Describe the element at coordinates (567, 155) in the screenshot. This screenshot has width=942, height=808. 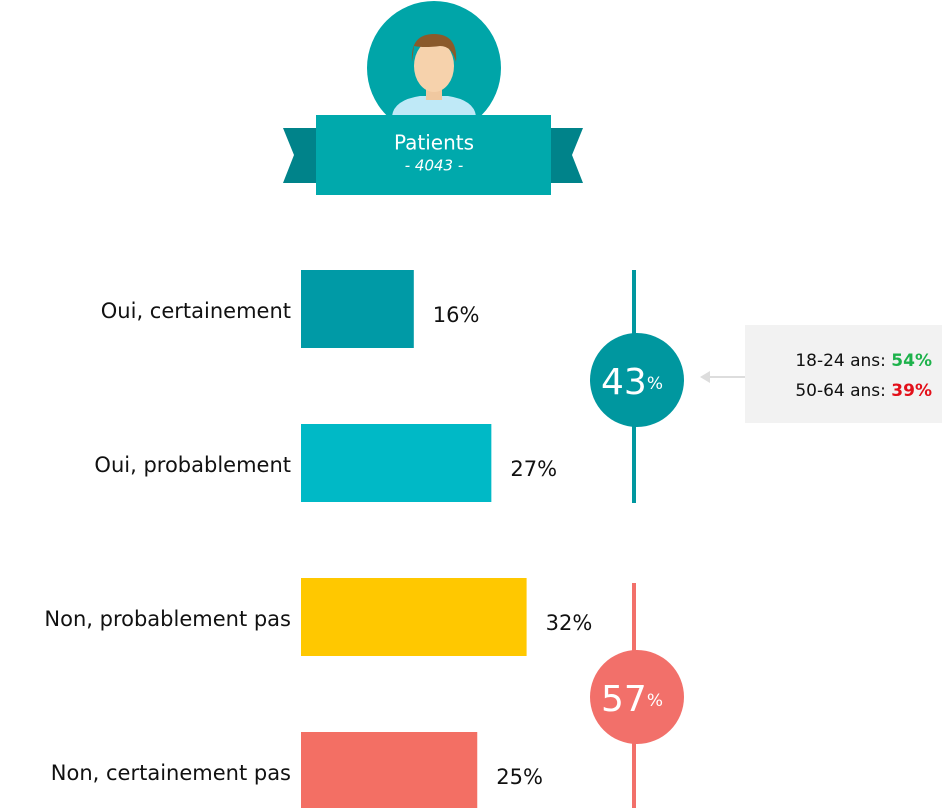
I see `ribbon-right` at that location.